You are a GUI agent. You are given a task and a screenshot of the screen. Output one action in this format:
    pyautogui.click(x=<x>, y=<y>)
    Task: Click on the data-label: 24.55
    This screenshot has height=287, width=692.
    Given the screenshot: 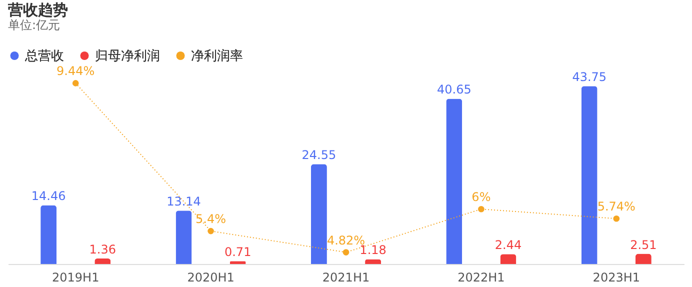 What is the action you would take?
    pyautogui.click(x=319, y=155)
    